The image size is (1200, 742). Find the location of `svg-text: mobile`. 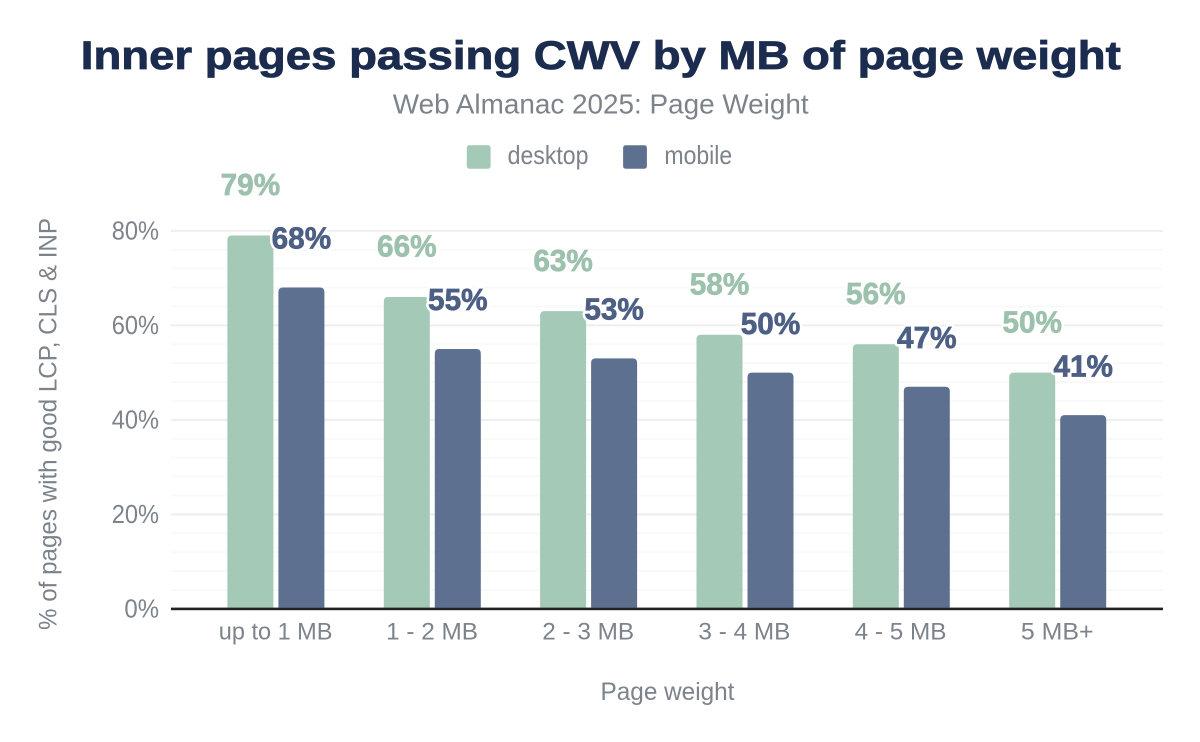

svg-text: mobile is located at coordinates (698, 155).